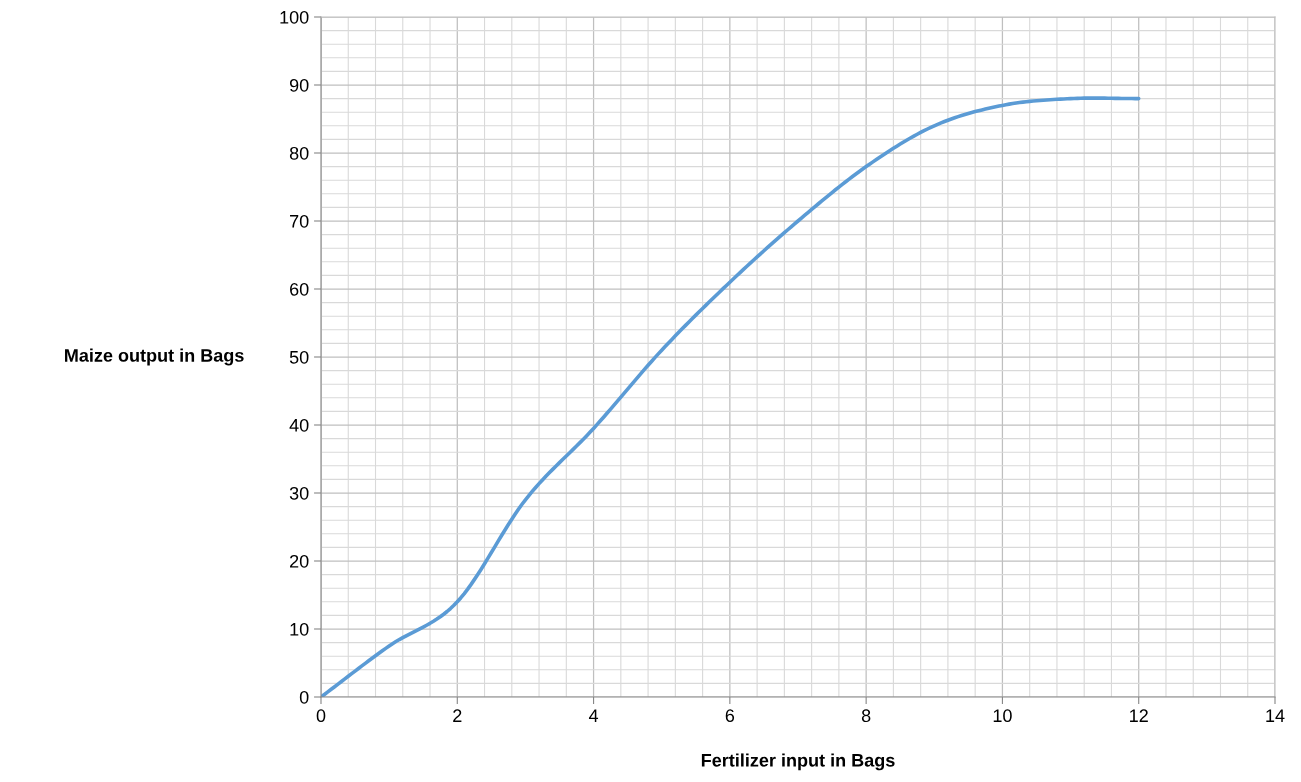 This screenshot has width=1301, height=782. I want to click on x-tick-label: 14, so click(1275, 715).